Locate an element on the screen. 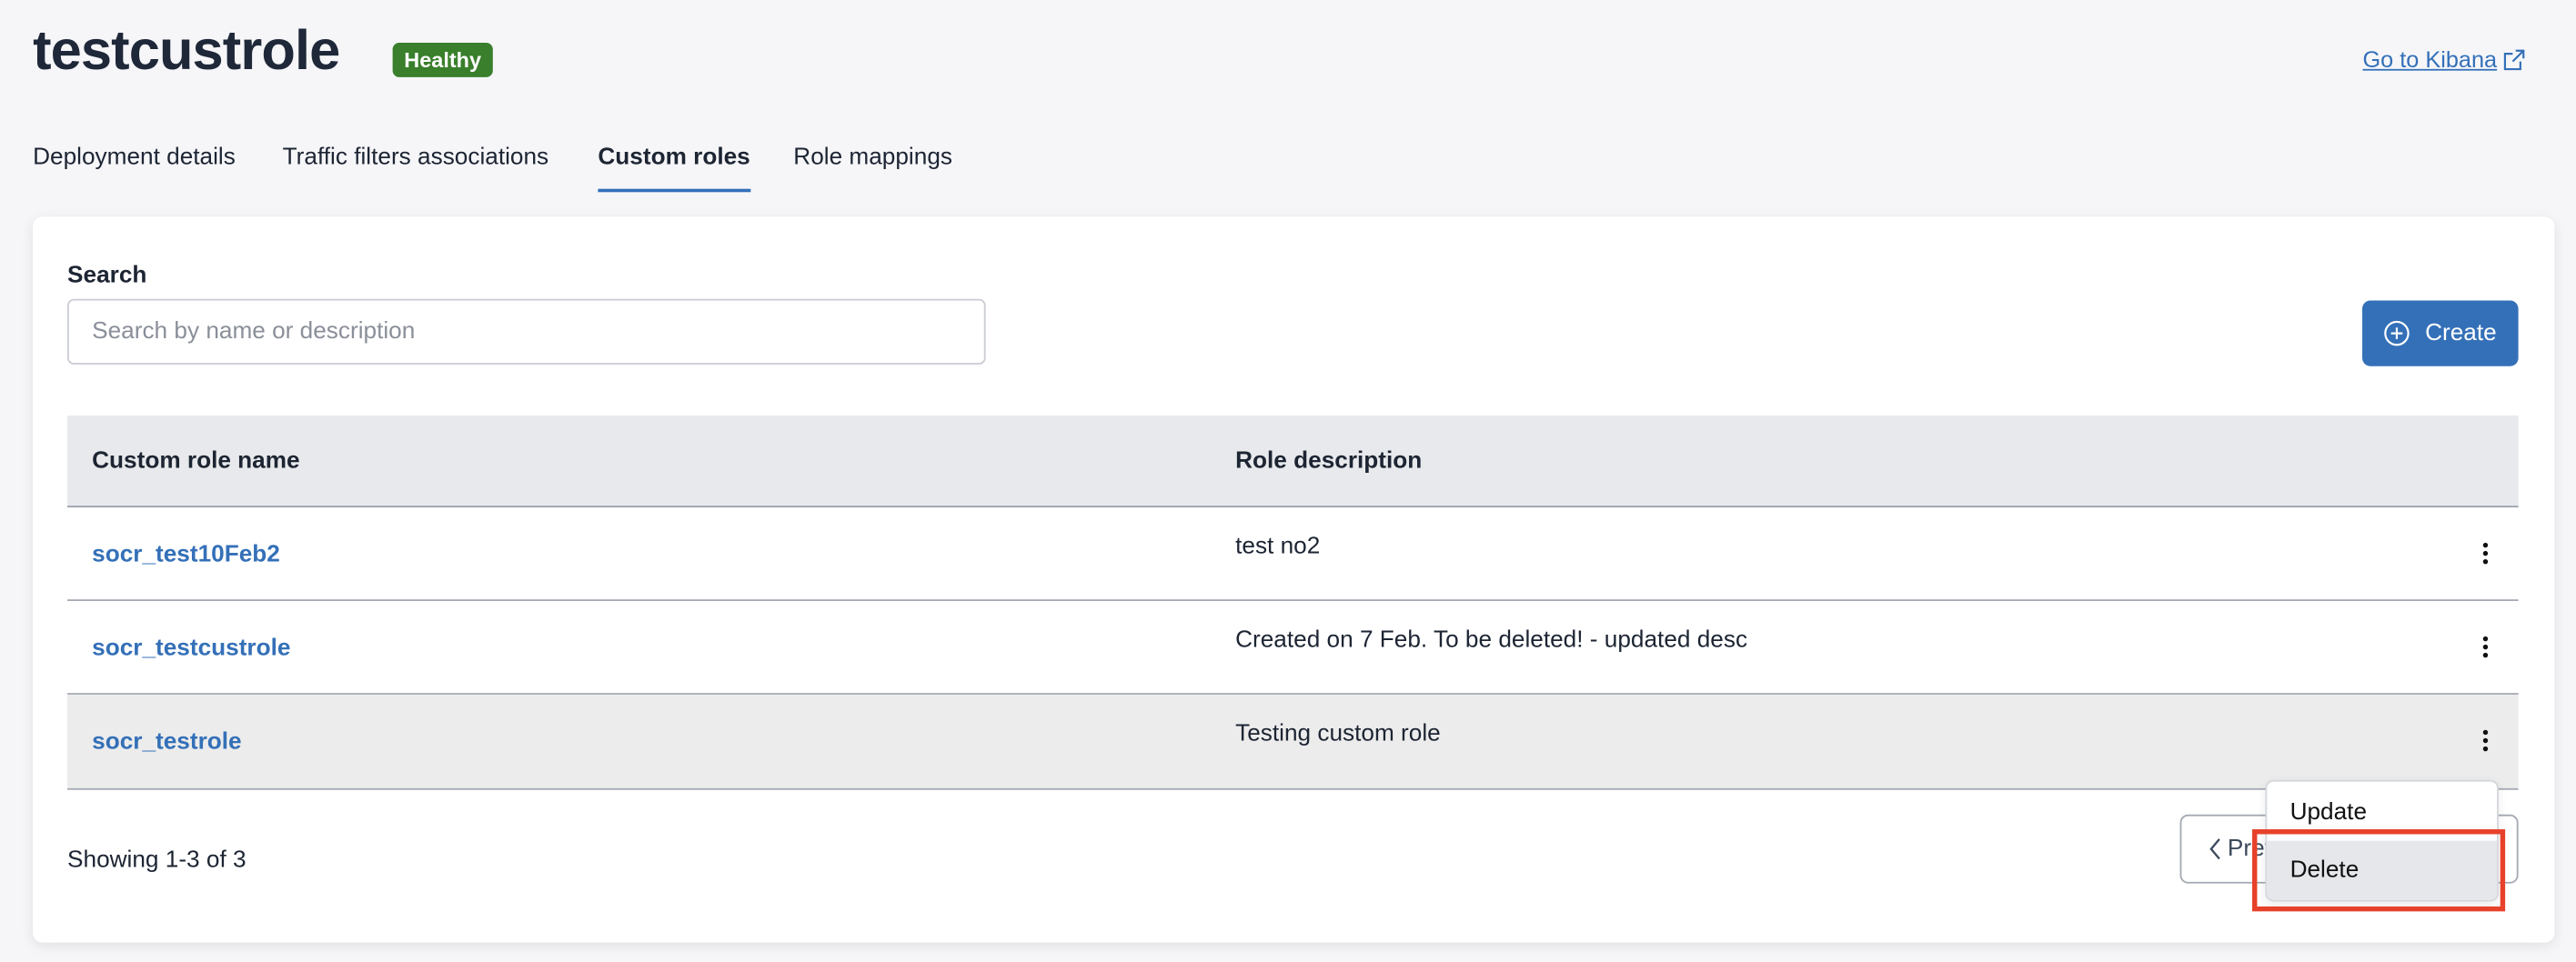 Image resolution: width=2576 pixels, height=962 pixels. tab-deployment-details: Deployment details is located at coordinates (134, 157).